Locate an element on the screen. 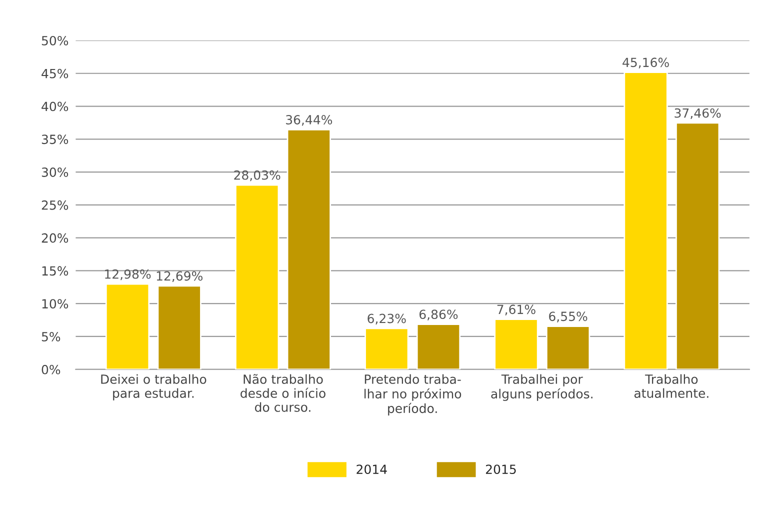 Image resolution: width=757 pixels, height=506 pixels. y-tick-label: 40% is located at coordinates (55, 107).